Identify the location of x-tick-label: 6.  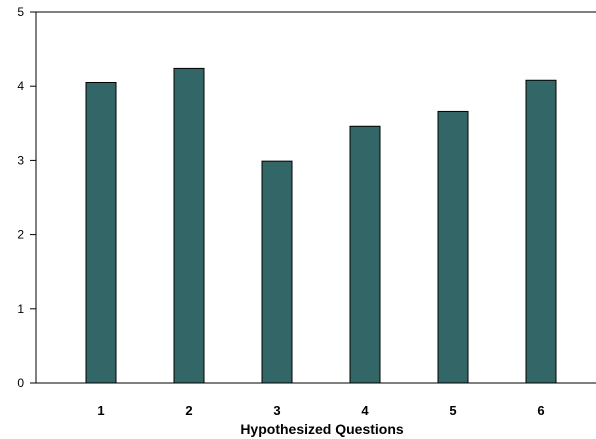
(540, 410).